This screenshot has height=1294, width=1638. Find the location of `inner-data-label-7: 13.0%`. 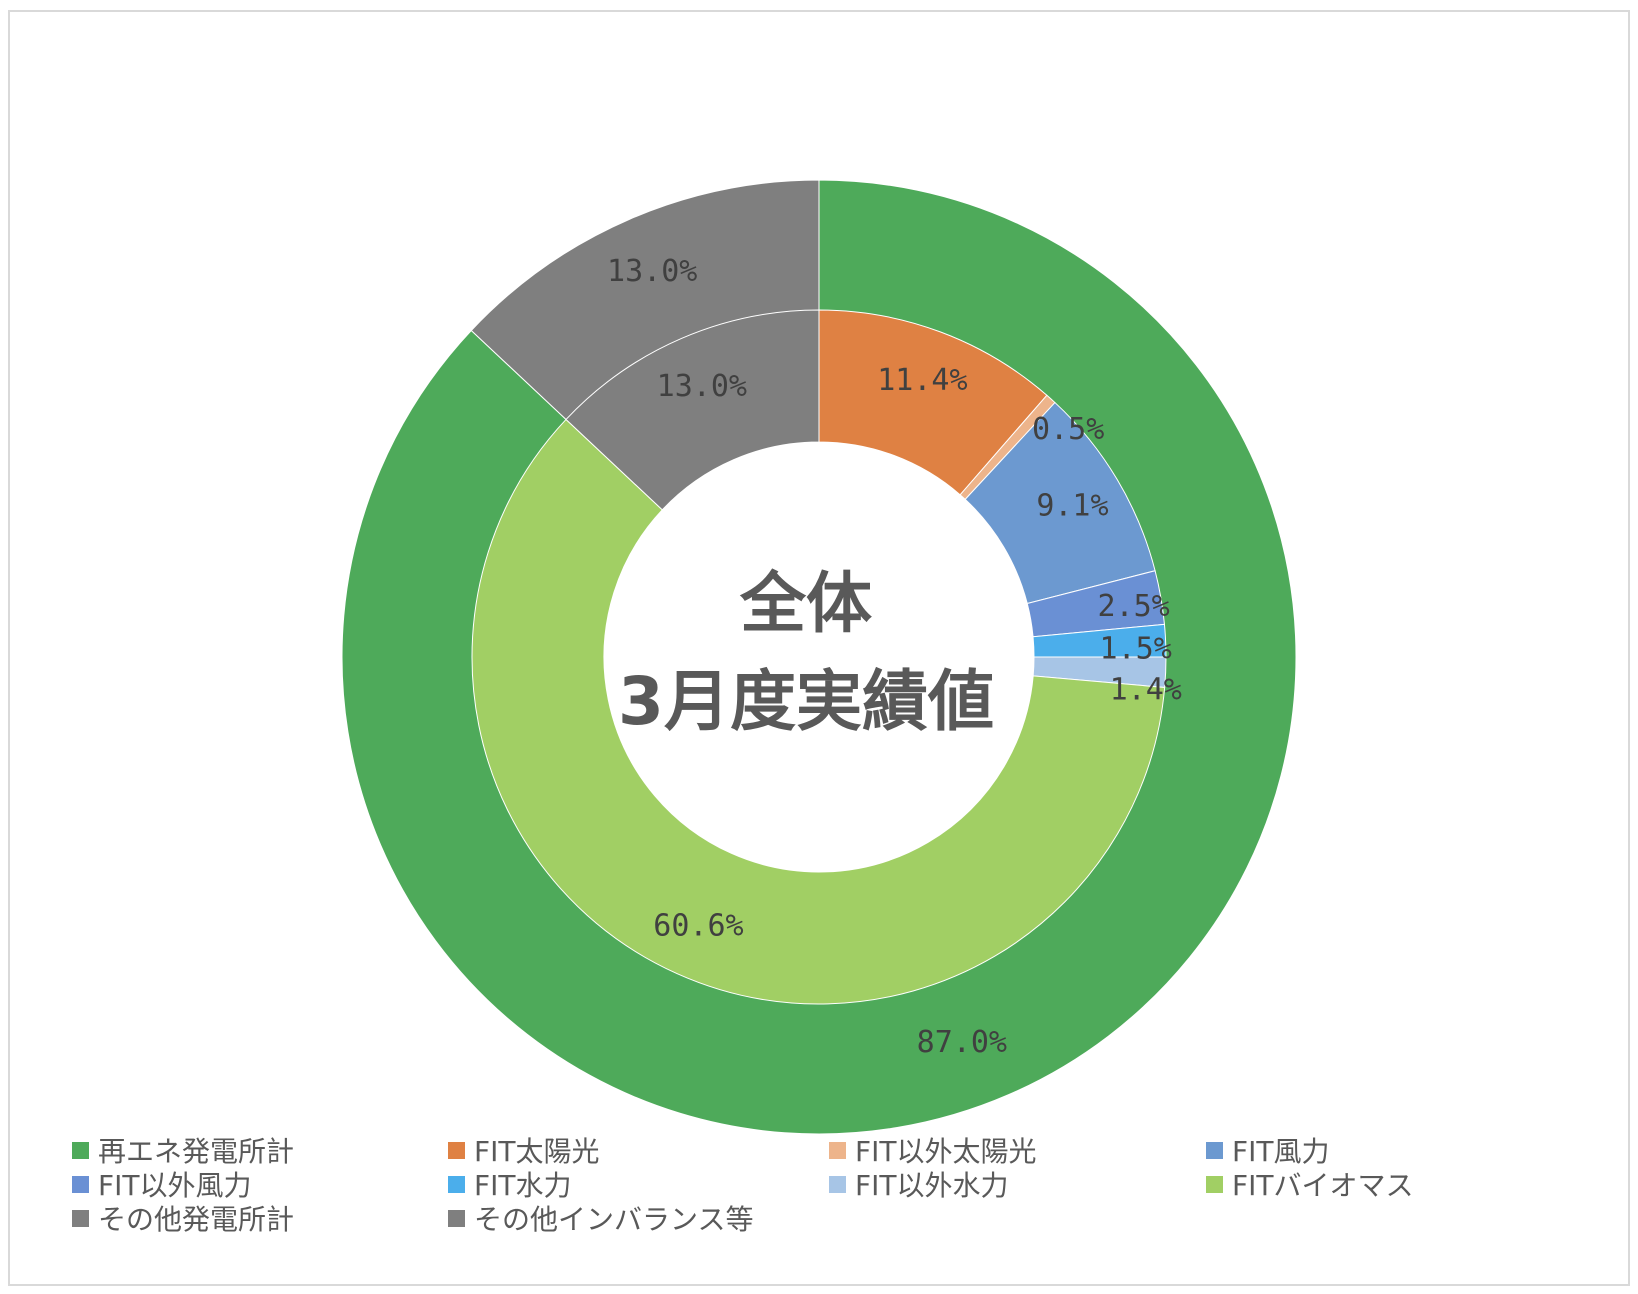

inner-data-label-7: 13.0% is located at coordinates (702, 386).